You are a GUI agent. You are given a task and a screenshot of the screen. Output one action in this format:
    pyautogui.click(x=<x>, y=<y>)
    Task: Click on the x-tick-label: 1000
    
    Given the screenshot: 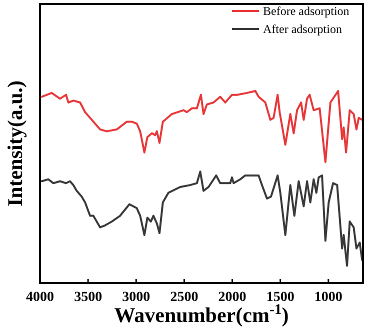 What is the action you would take?
    pyautogui.click(x=328, y=297)
    